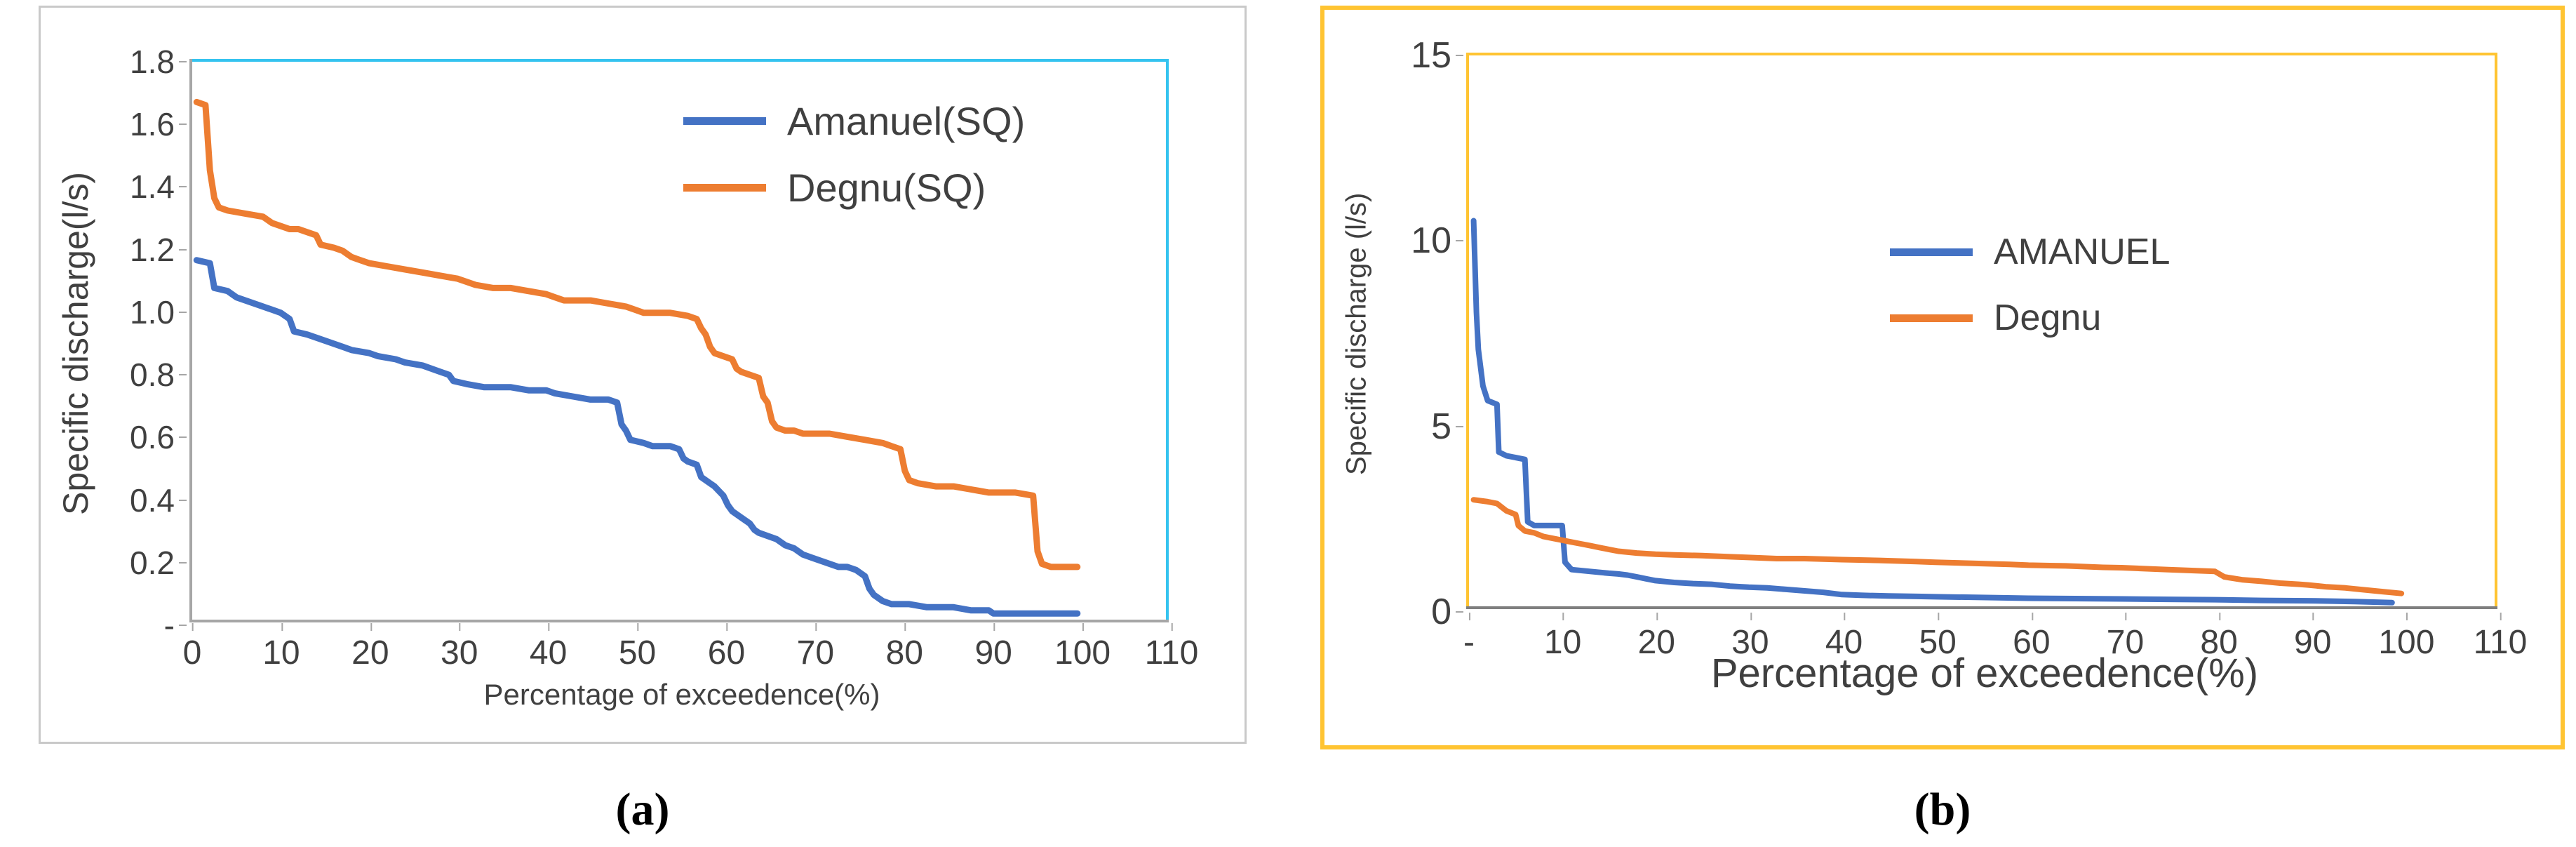 This screenshot has width=2576, height=847. Describe the element at coordinates (637, 437) in the screenshot. I see `series-line-amanuel-sq` at that location.